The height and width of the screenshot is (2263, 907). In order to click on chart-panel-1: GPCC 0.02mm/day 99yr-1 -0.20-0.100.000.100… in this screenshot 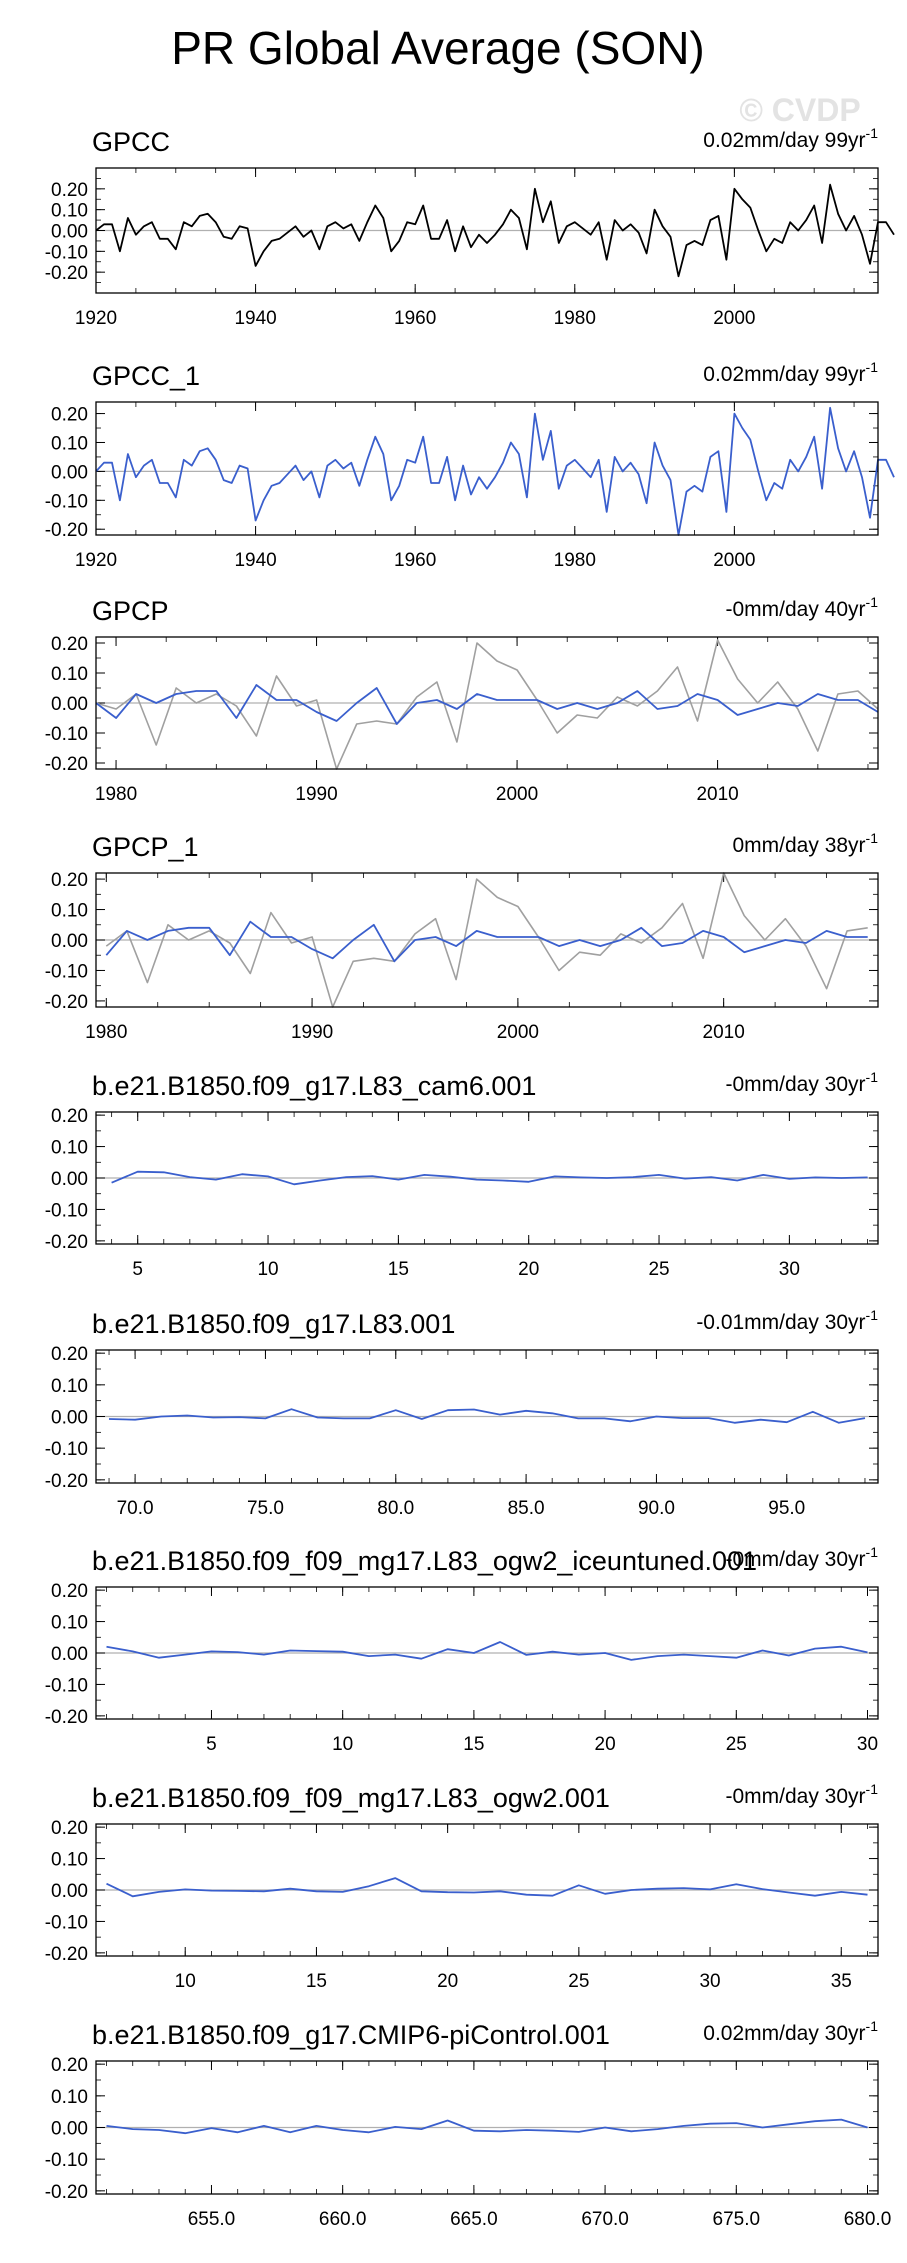, I will do `click(470, 227)`.